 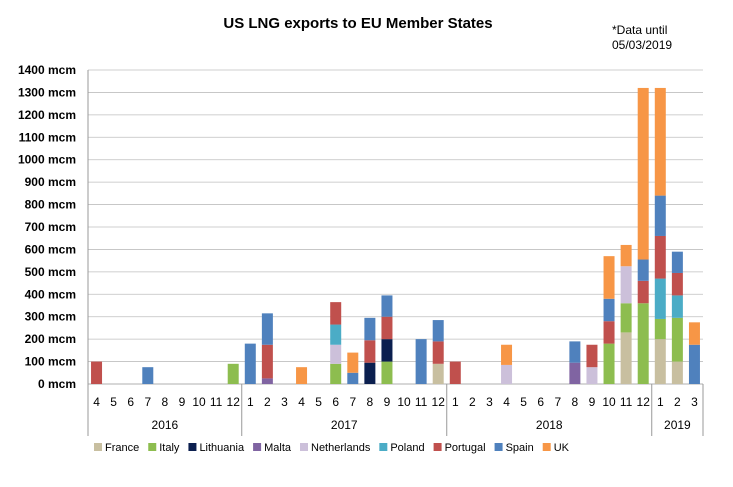 What do you see at coordinates (50, 362) in the screenshot?
I see `y-tick-label: 100 mcm` at bounding box center [50, 362].